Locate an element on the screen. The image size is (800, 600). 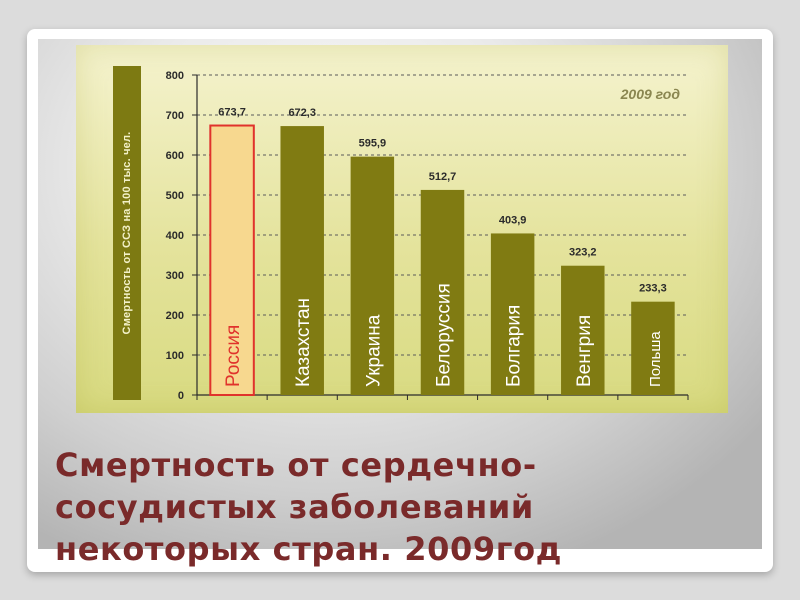
y-axis-label-box: Смертность от ССЗ на 100 тыс. чел. is located at coordinates (127, 233).